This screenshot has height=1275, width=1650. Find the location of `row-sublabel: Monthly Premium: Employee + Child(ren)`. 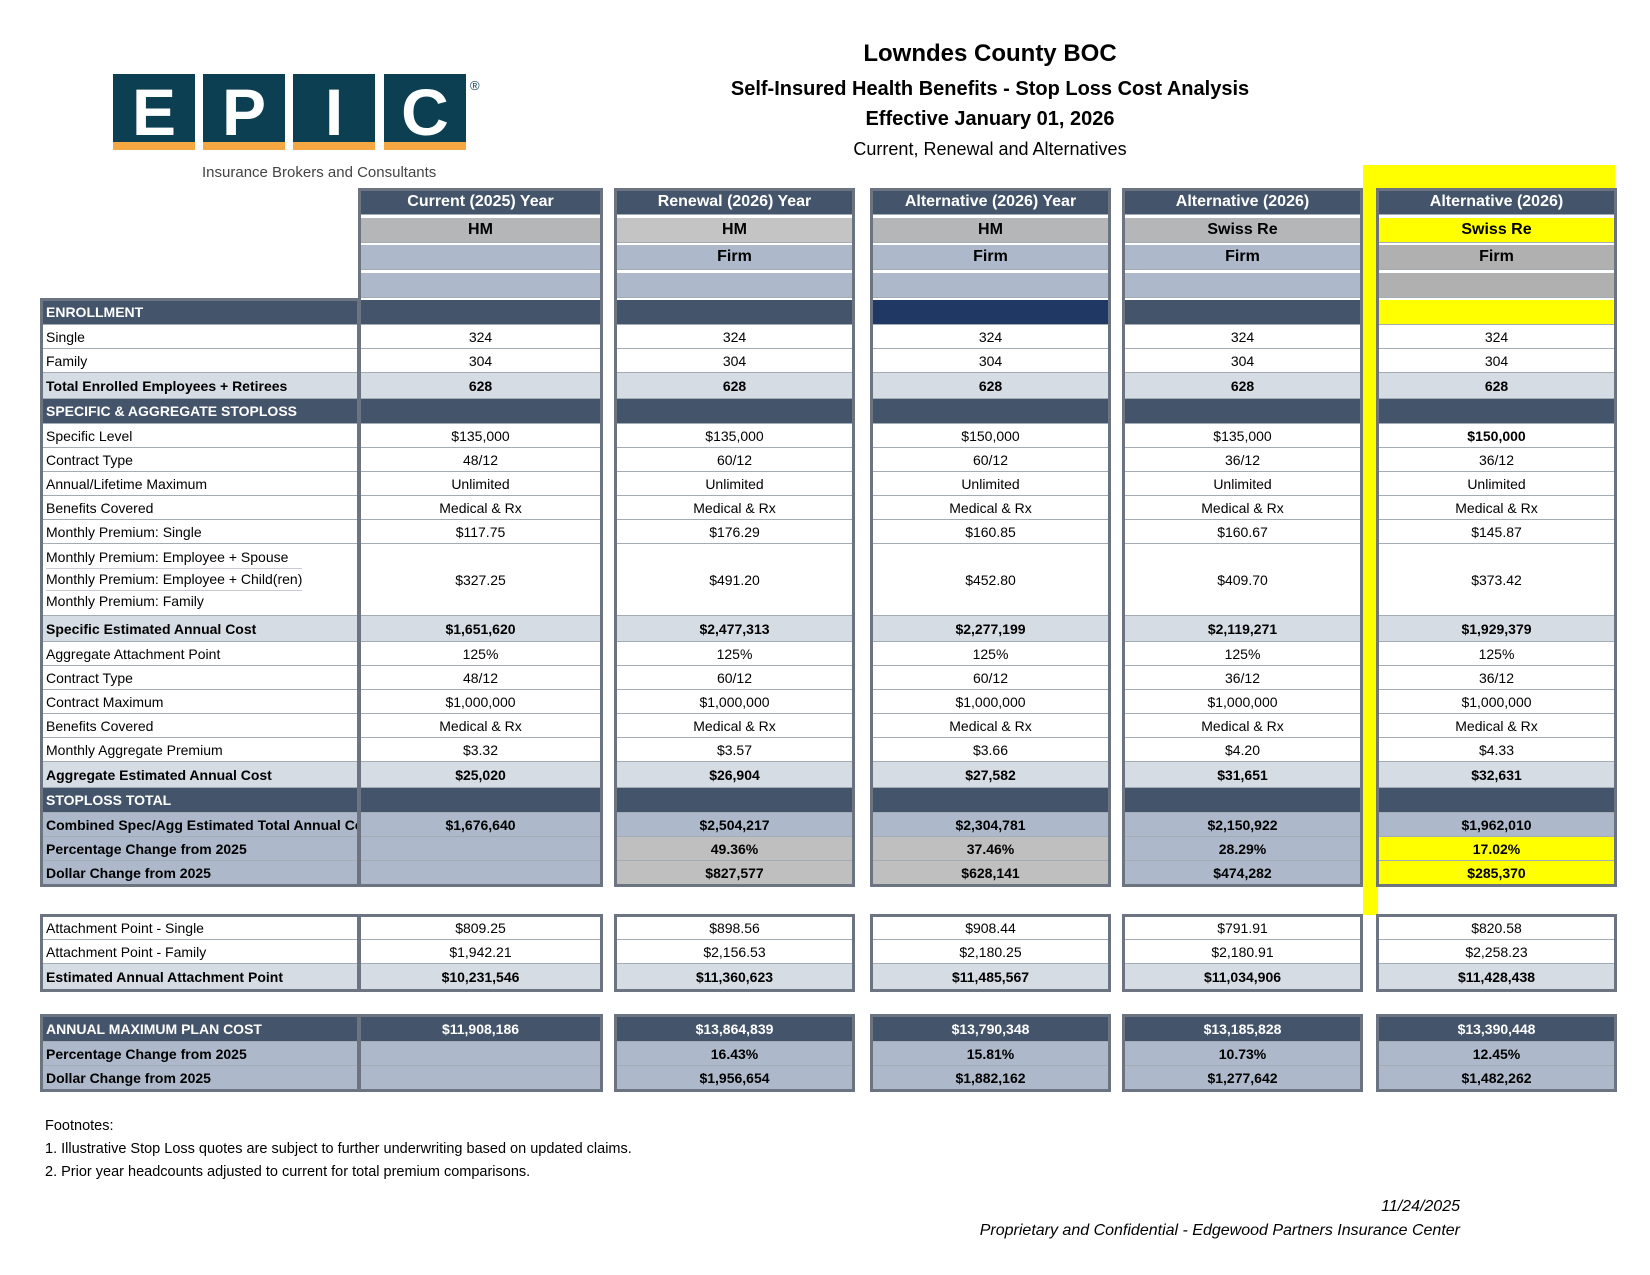

row-sublabel: Monthly Premium: Employee + Child(ren) is located at coordinates (174, 580).